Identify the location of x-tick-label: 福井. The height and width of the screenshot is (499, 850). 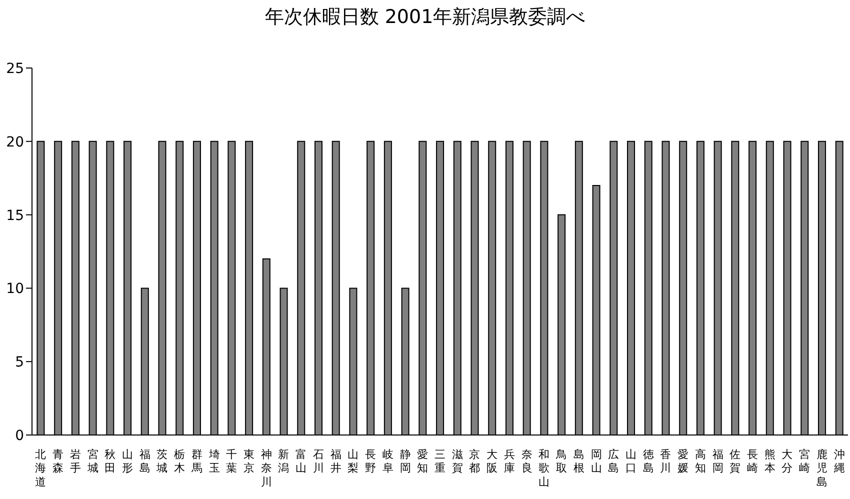
(336, 461).